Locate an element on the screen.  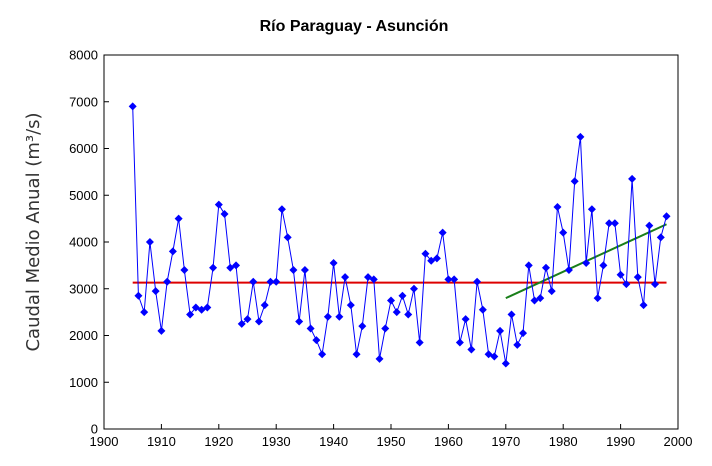
x-tick-label: 1980 is located at coordinates (563, 441).